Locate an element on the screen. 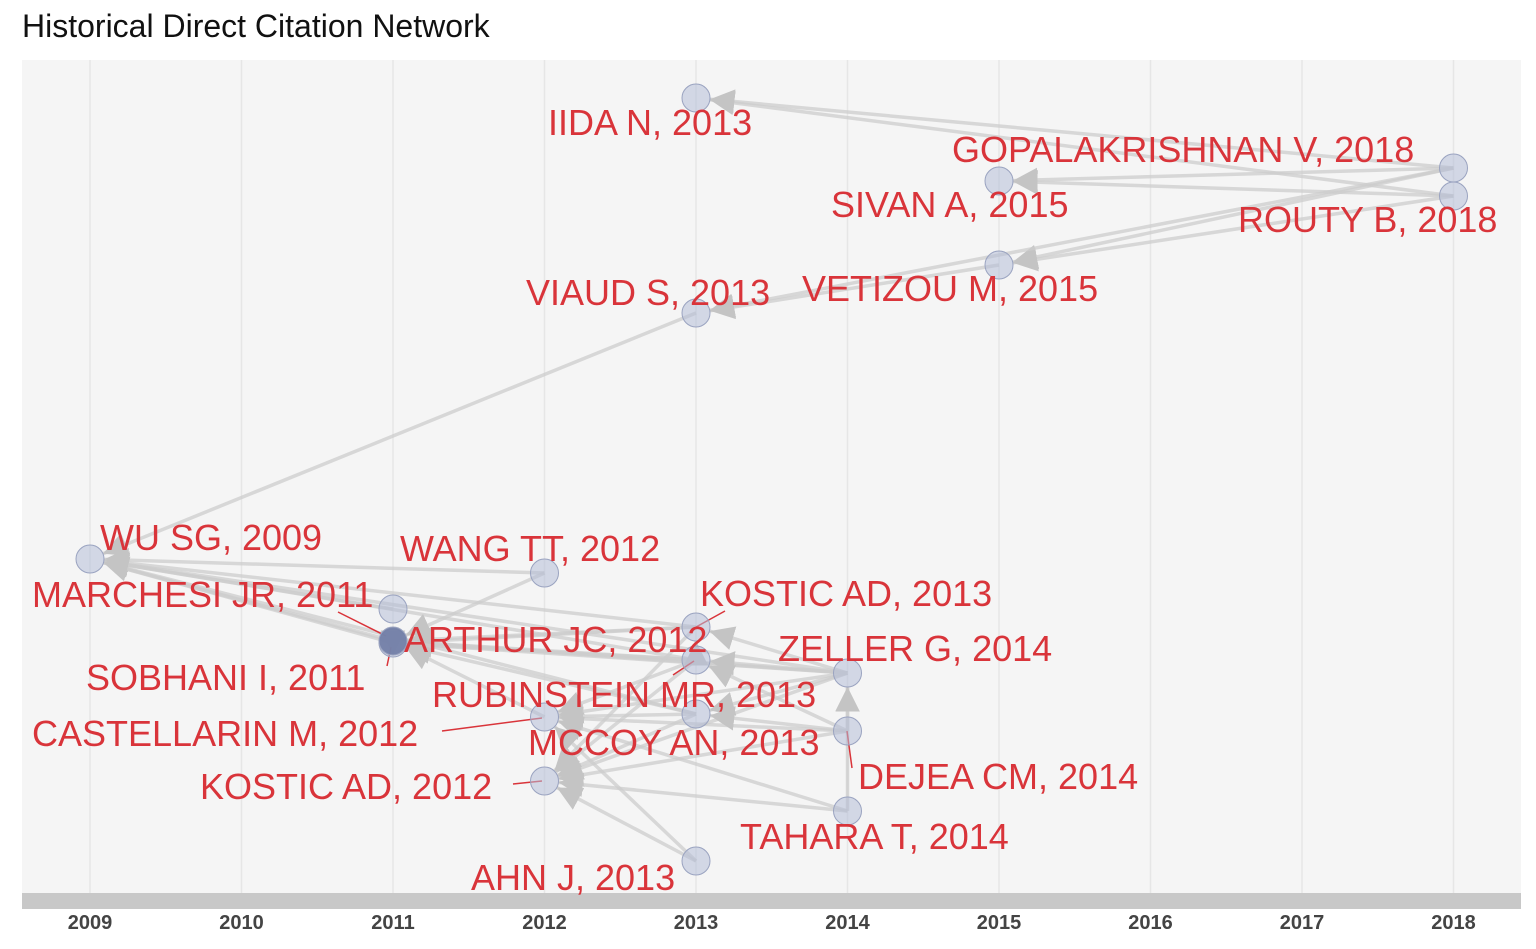 The image size is (1536, 949). tick-label-2009: 2009 is located at coordinates (90, 923).